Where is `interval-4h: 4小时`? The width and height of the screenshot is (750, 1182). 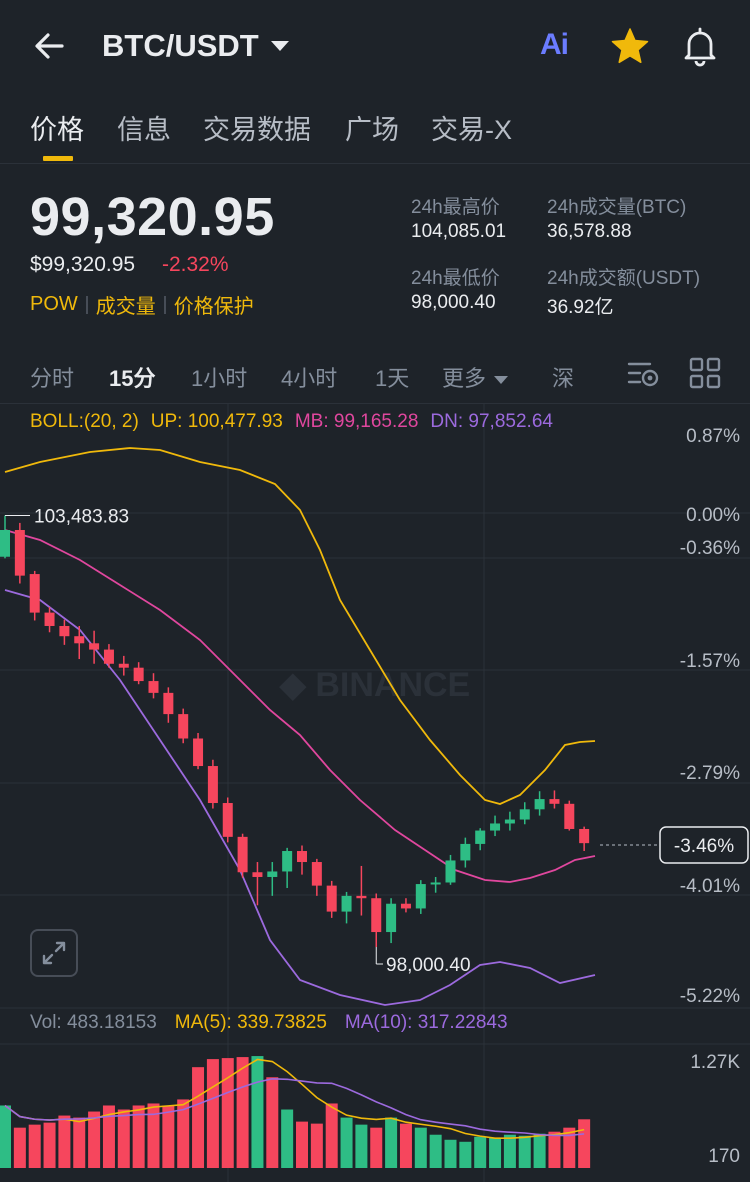 interval-4h: 4小时 is located at coordinates (309, 378).